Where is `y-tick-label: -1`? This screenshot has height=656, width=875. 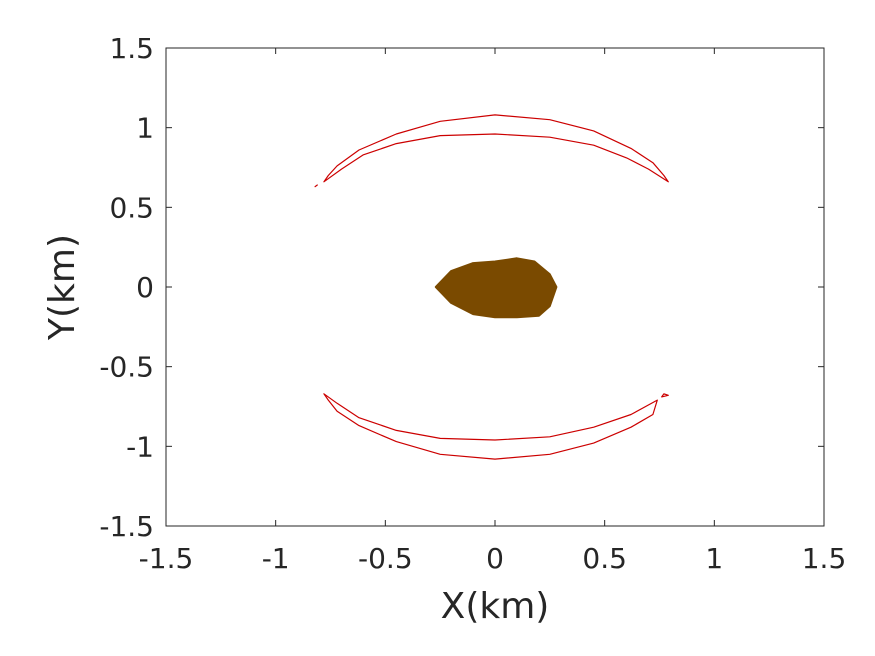 y-tick-label: -1 is located at coordinates (140, 446).